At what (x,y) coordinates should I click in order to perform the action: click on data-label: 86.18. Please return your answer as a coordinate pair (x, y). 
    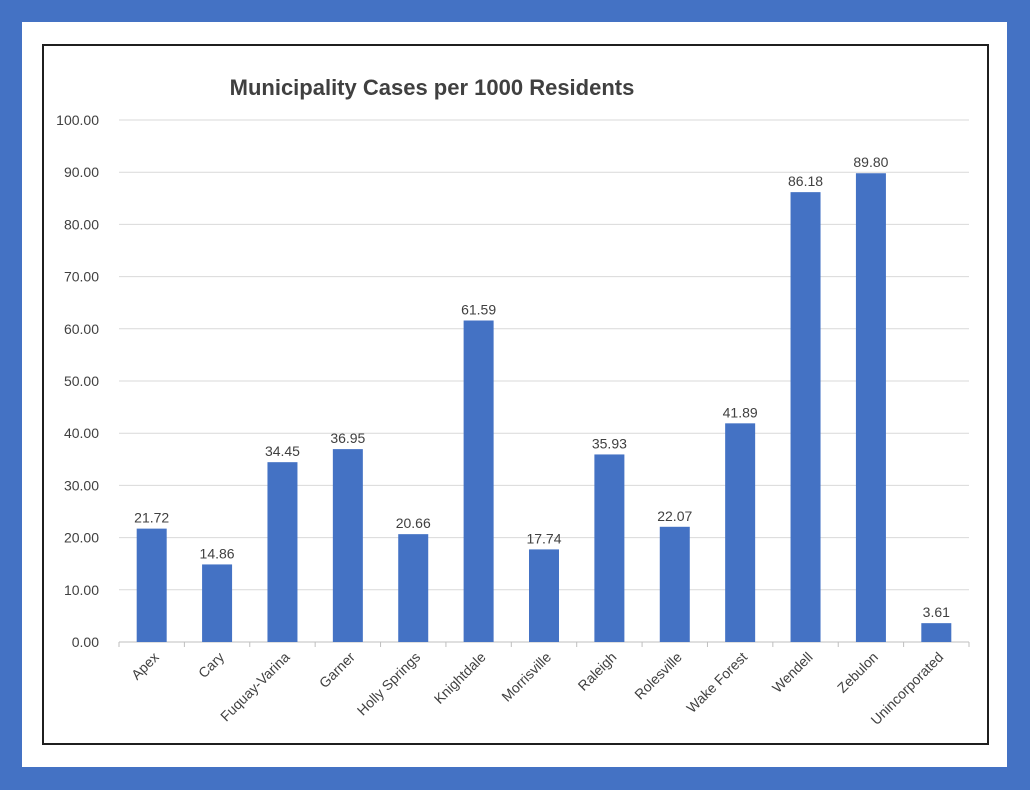
    Looking at the image, I should click on (805, 181).